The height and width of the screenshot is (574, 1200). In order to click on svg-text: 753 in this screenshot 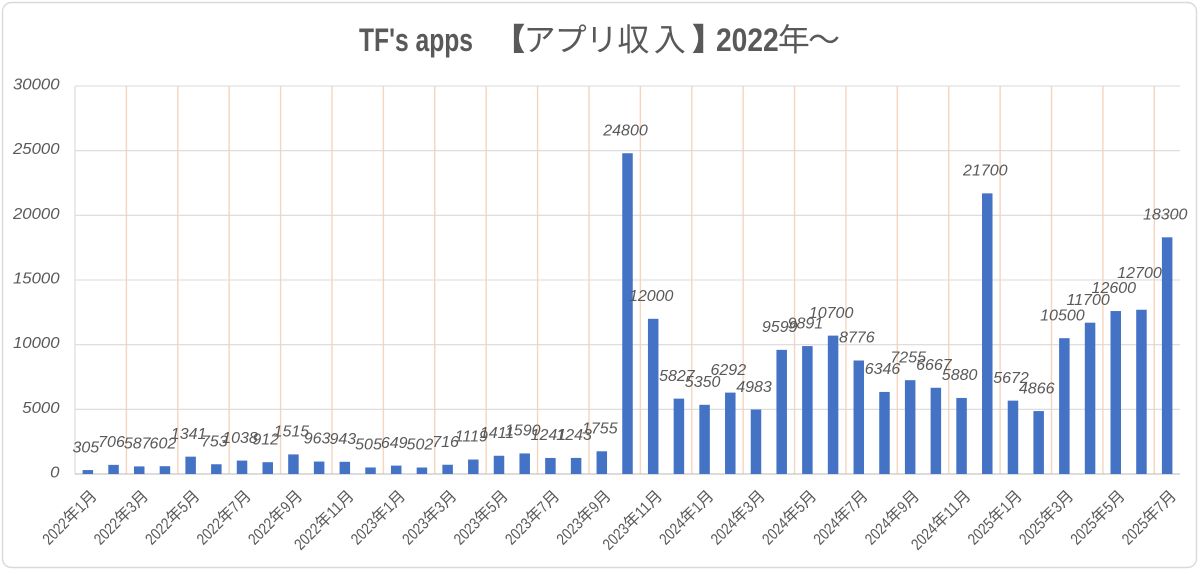, I will do `click(214, 442)`.